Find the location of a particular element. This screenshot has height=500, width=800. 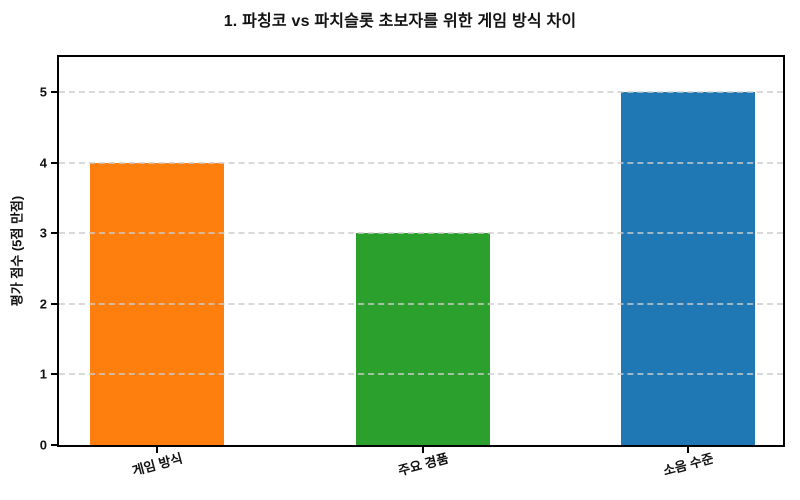

y-tick-label-3: 3 is located at coordinates (43, 233).